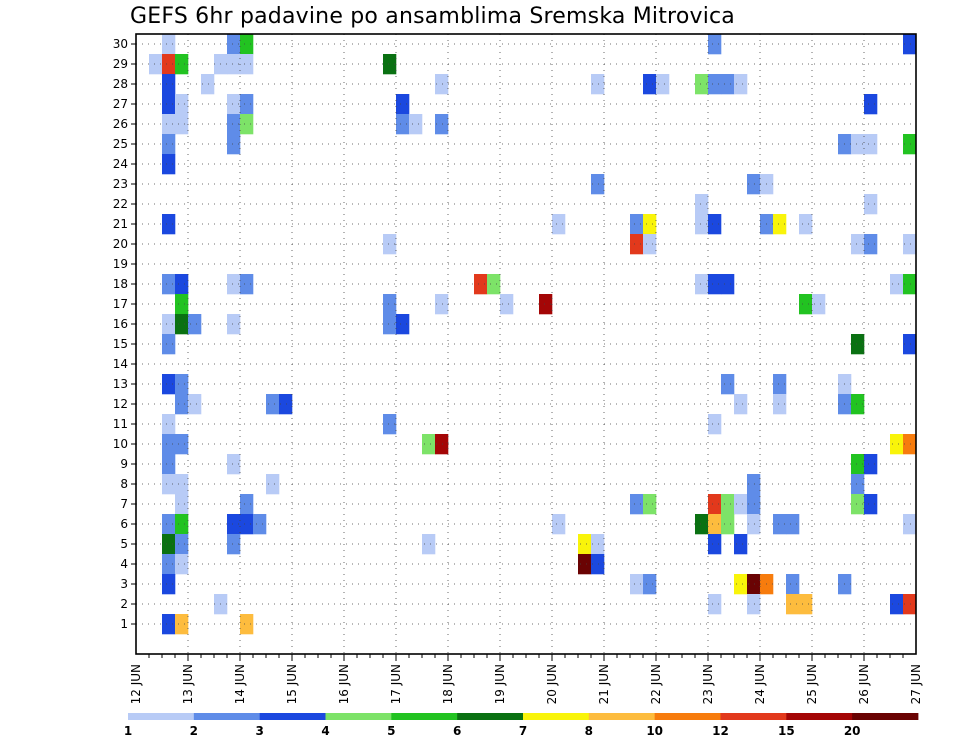 This screenshot has width=960, height=742. What do you see at coordinates (120, 164) in the screenshot?
I see `y-tick-label: 24` at bounding box center [120, 164].